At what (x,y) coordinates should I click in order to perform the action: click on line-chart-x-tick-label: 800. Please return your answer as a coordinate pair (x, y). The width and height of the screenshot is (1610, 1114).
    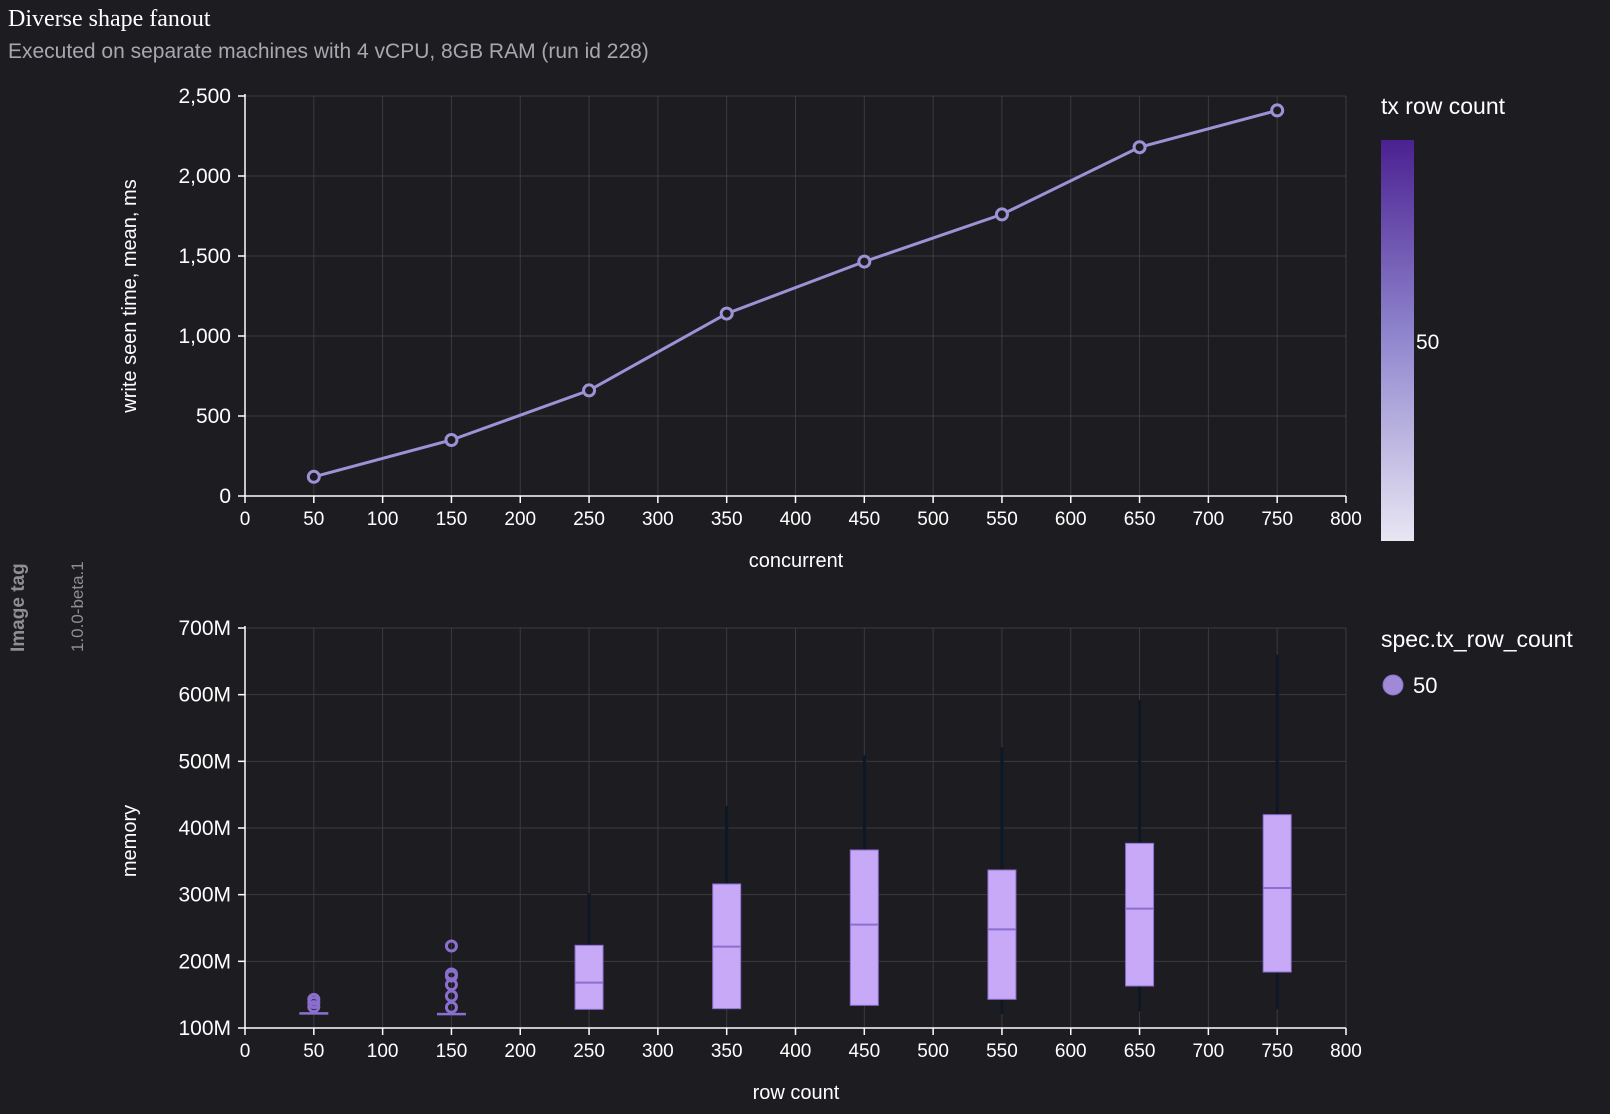
    Looking at the image, I should click on (1346, 519).